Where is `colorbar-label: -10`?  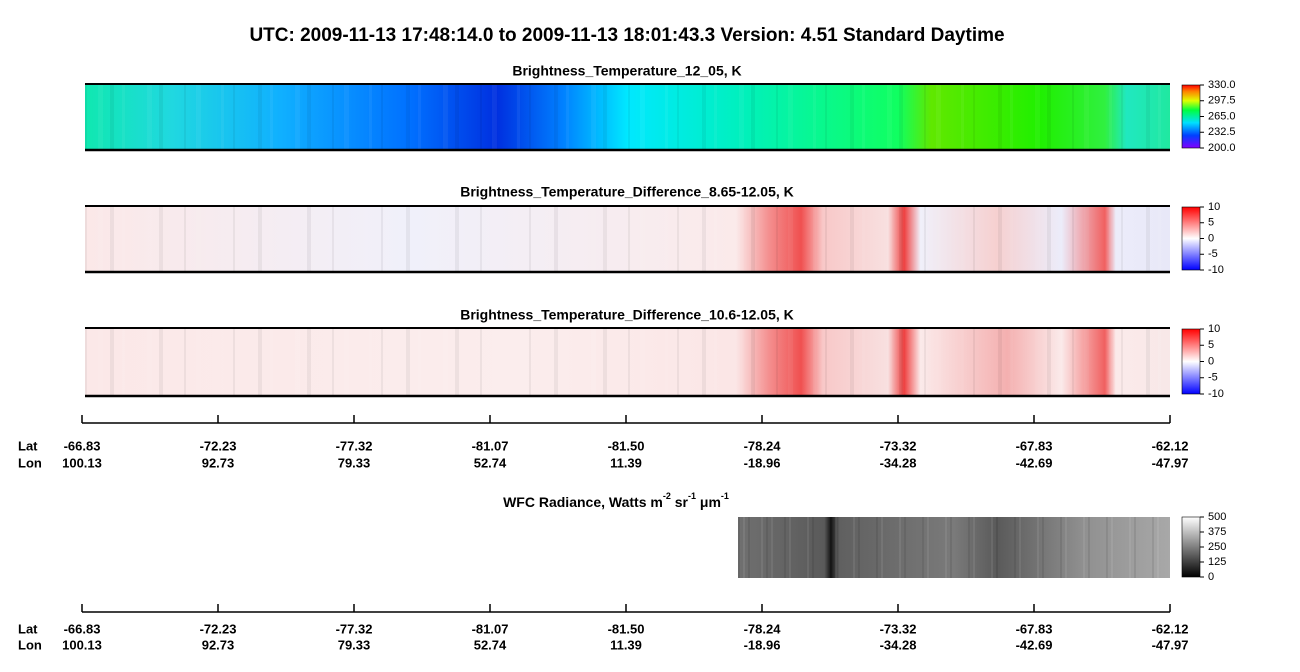
colorbar-label: -10 is located at coordinates (1216, 270).